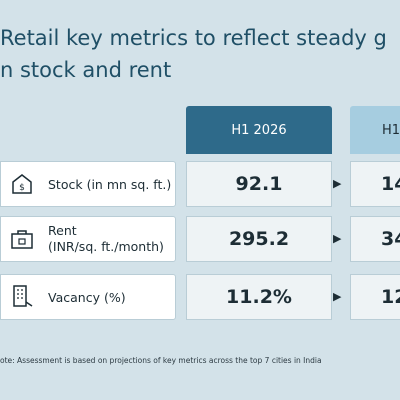 The width and height of the screenshot is (400, 400). What do you see at coordinates (259, 130) in the screenshot?
I see `column-header: H1 2026` at bounding box center [259, 130].